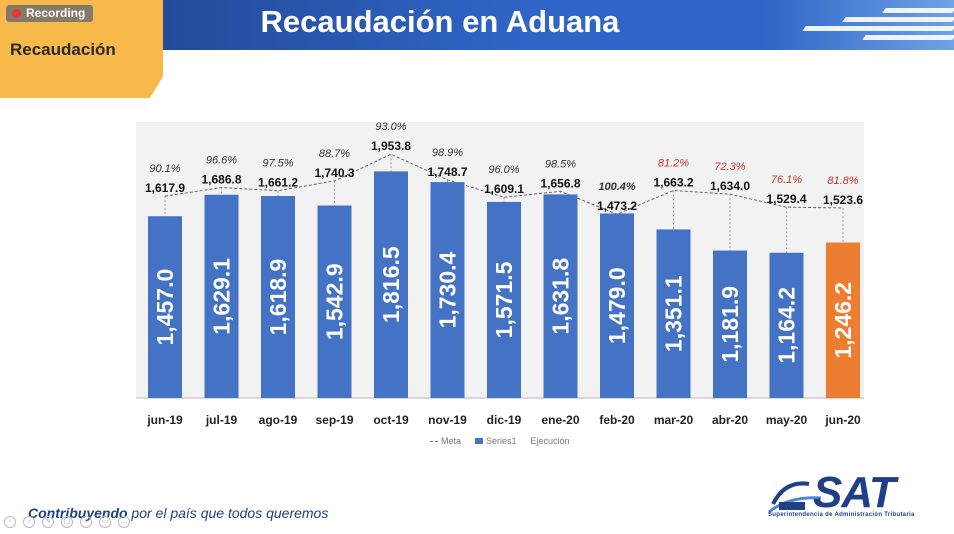 The image size is (954, 534). What do you see at coordinates (16, 13) in the screenshot?
I see `record-dot-icon` at bounding box center [16, 13].